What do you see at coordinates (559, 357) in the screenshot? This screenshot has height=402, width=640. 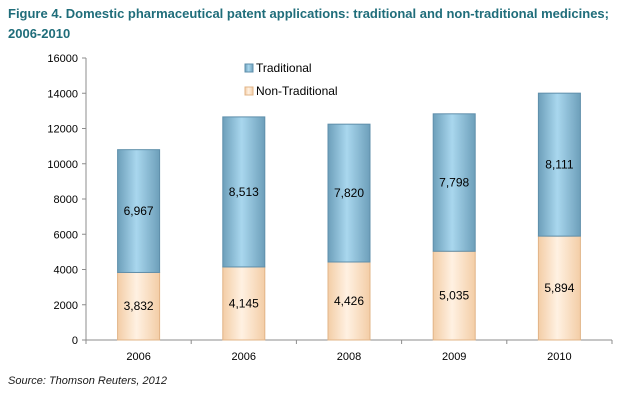 I see `x-tick-label: 2010` at bounding box center [559, 357].